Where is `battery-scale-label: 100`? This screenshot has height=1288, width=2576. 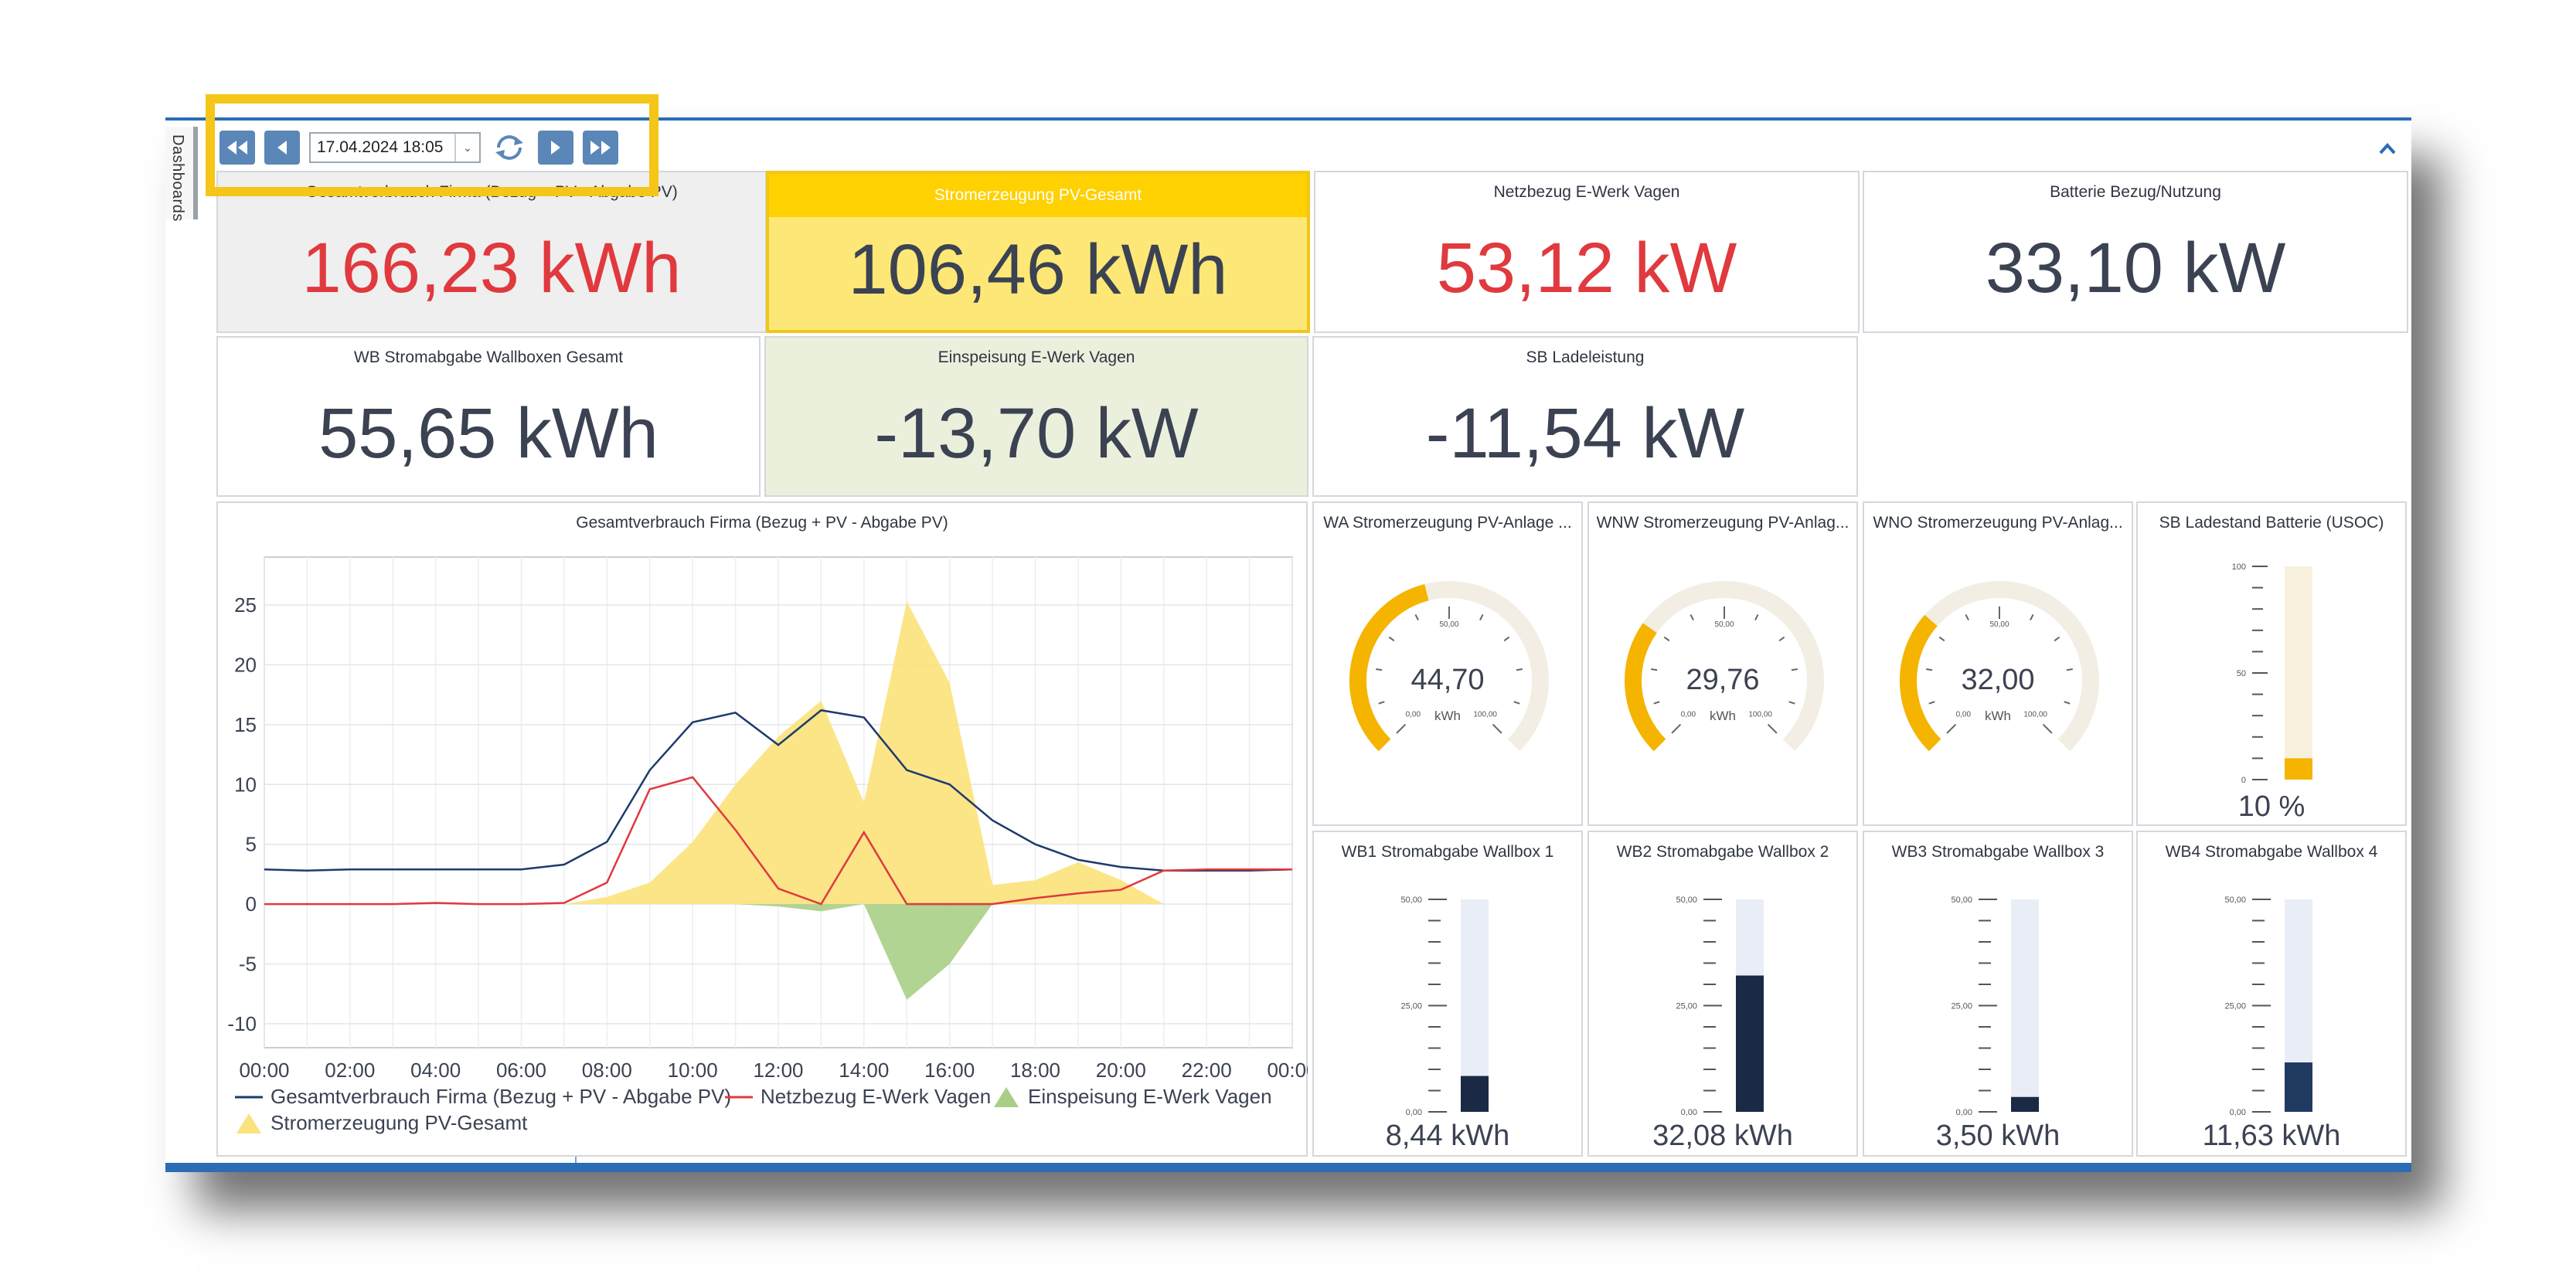
battery-scale-label: 100 is located at coordinates (2239, 567).